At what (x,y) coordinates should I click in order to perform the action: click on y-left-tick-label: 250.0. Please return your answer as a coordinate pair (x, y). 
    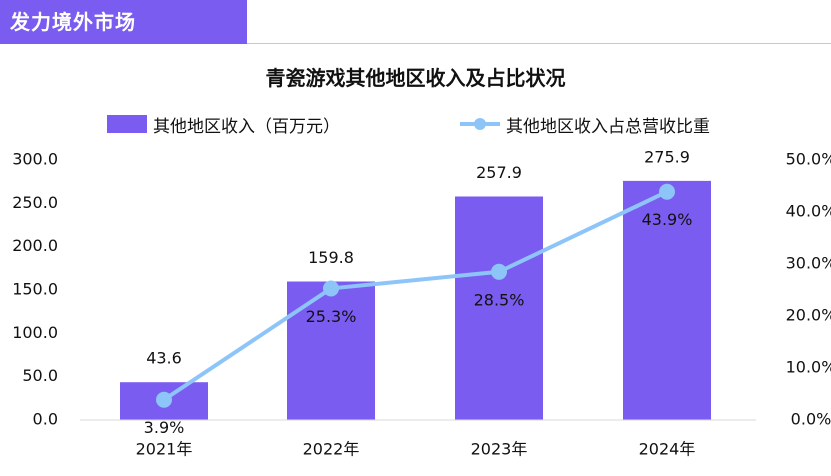
    Looking at the image, I should click on (35, 202).